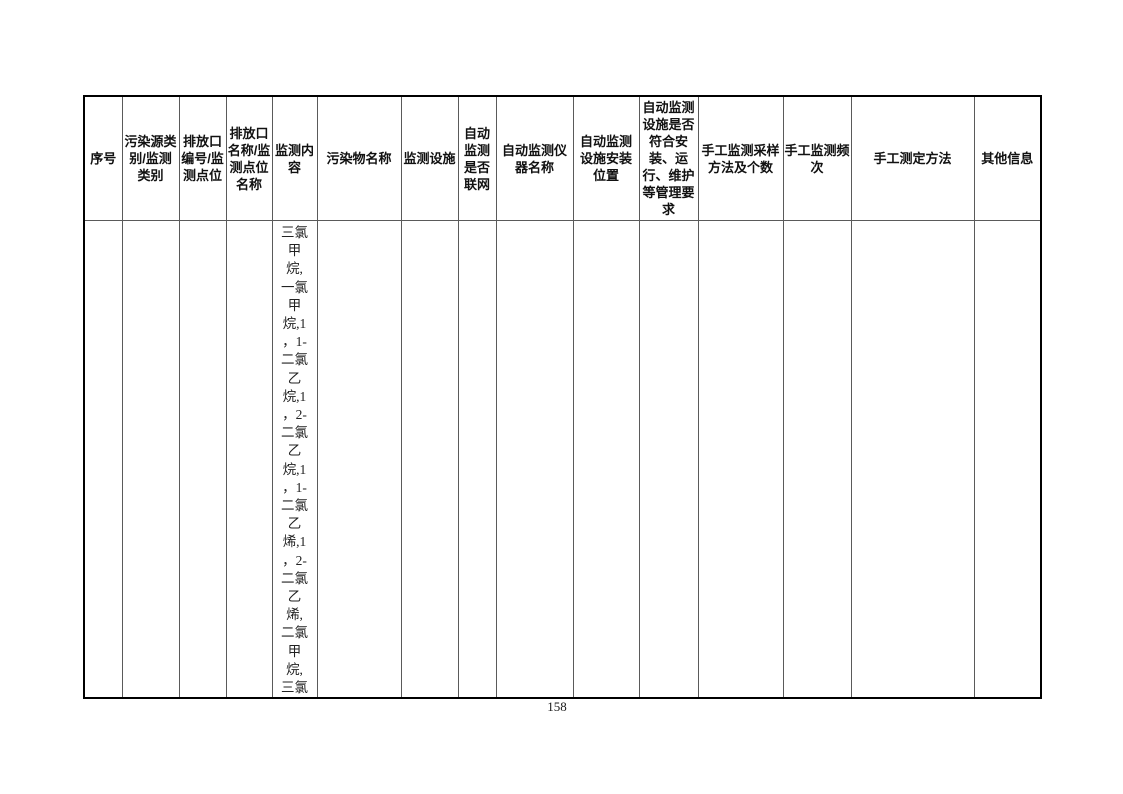 The width and height of the screenshot is (1123, 794). I want to click on header-outlet-number-monitoring-point: 排放口编号/监测点位, so click(202, 158).